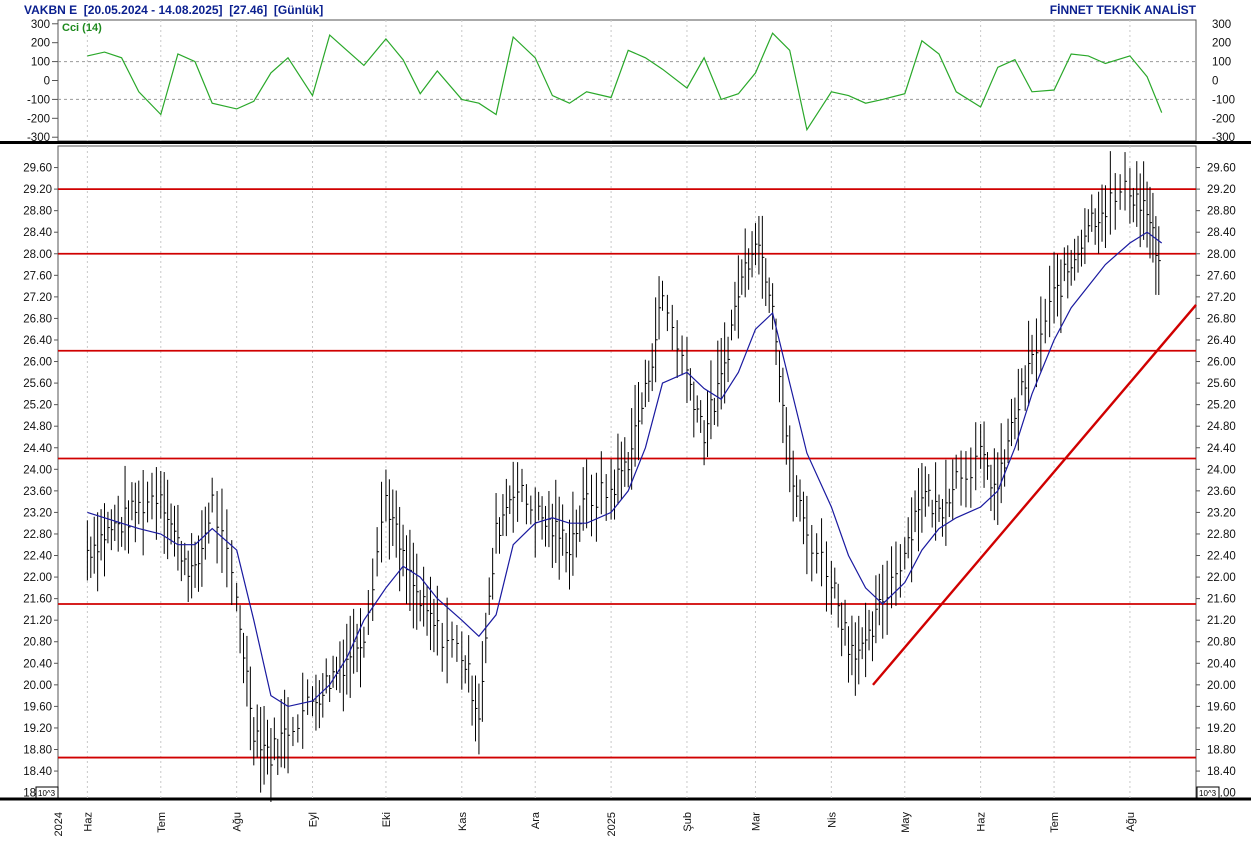 The image size is (1251, 841). Describe the element at coordinates (37, 751) in the screenshot. I see `price-tick-left: 18.80` at that location.